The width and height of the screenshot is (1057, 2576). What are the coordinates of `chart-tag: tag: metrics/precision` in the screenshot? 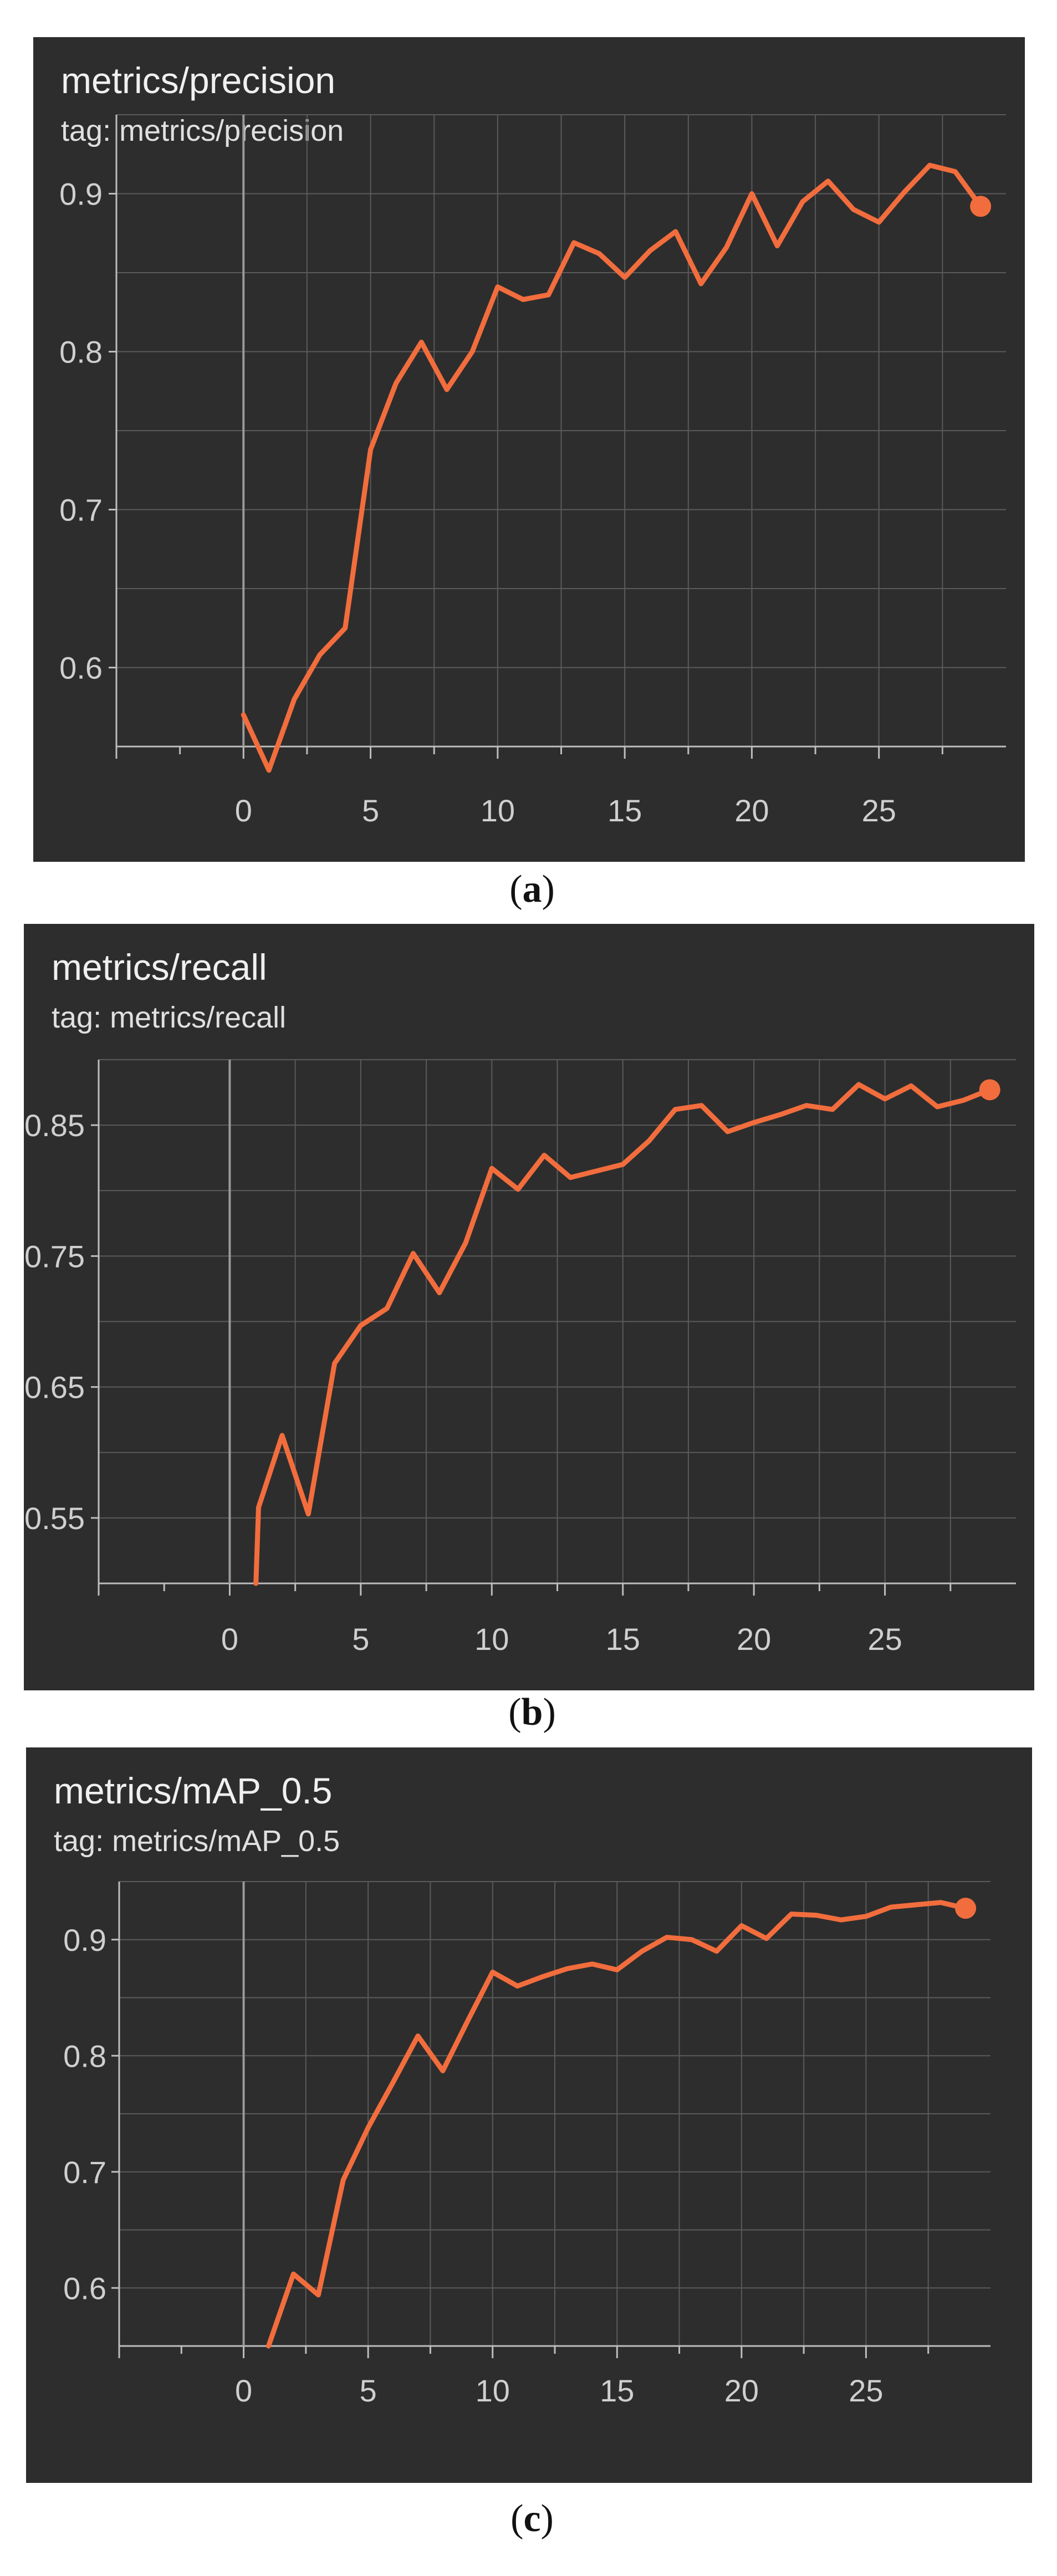 It's located at (202, 130).